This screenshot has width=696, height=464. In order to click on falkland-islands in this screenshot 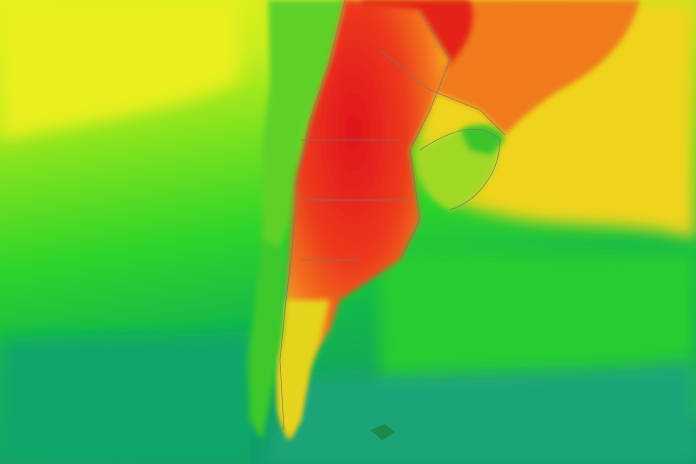, I will do `click(382, 432)`.